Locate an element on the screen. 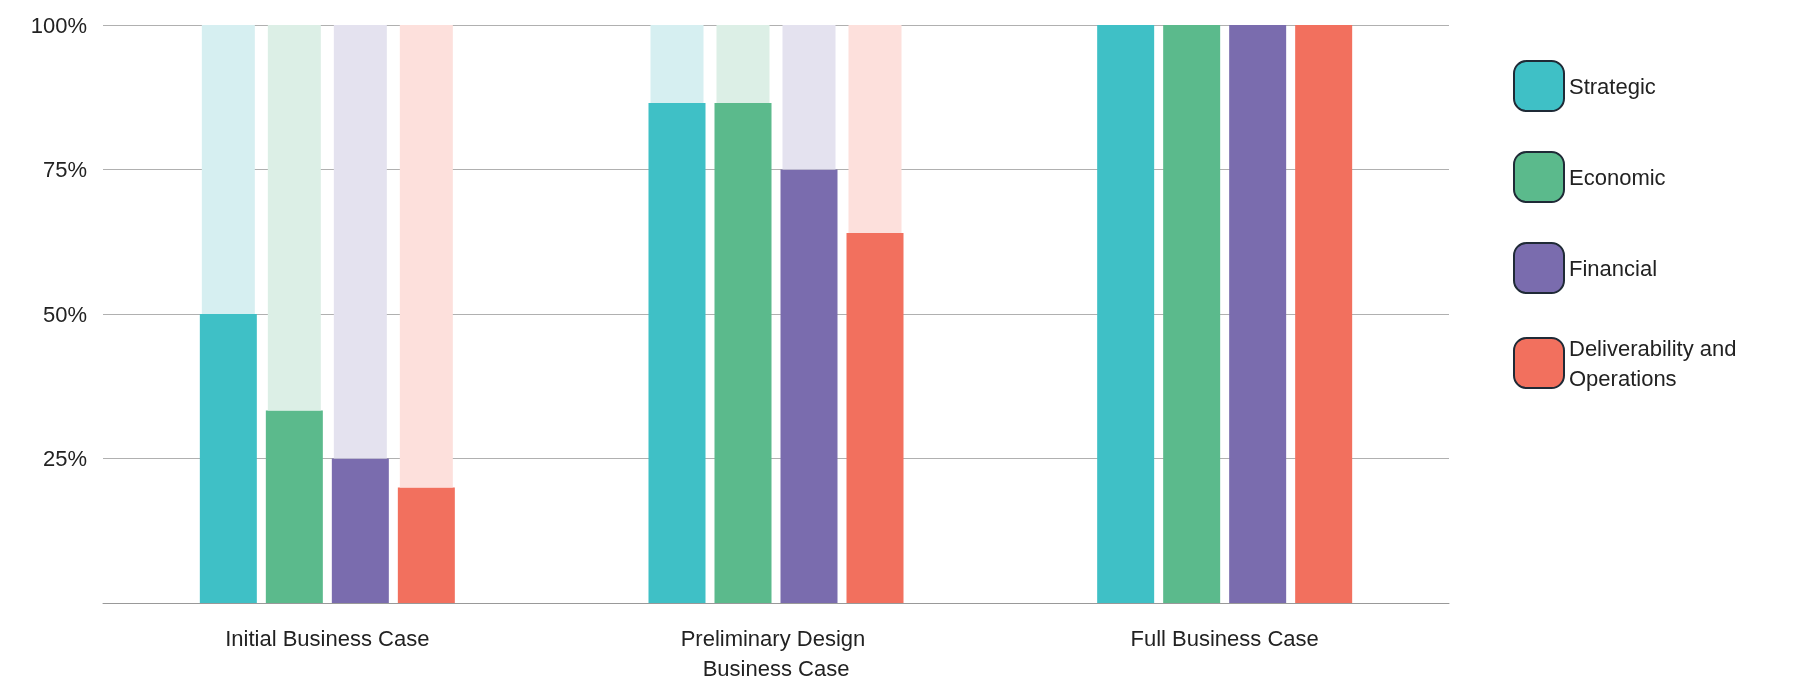 The image size is (1794, 693). legend-label: Deliverability and Operations is located at coordinates (1656, 363).